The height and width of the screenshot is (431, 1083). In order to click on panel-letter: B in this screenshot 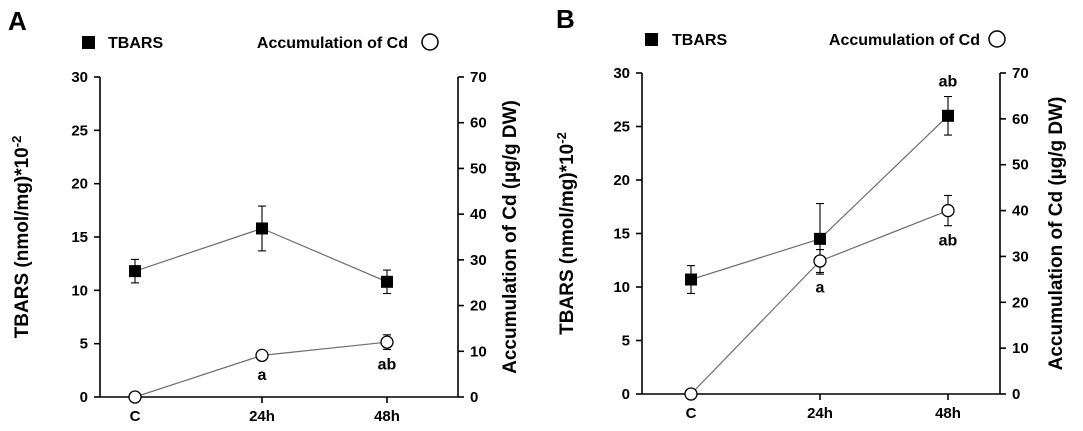, I will do `click(565, 19)`.